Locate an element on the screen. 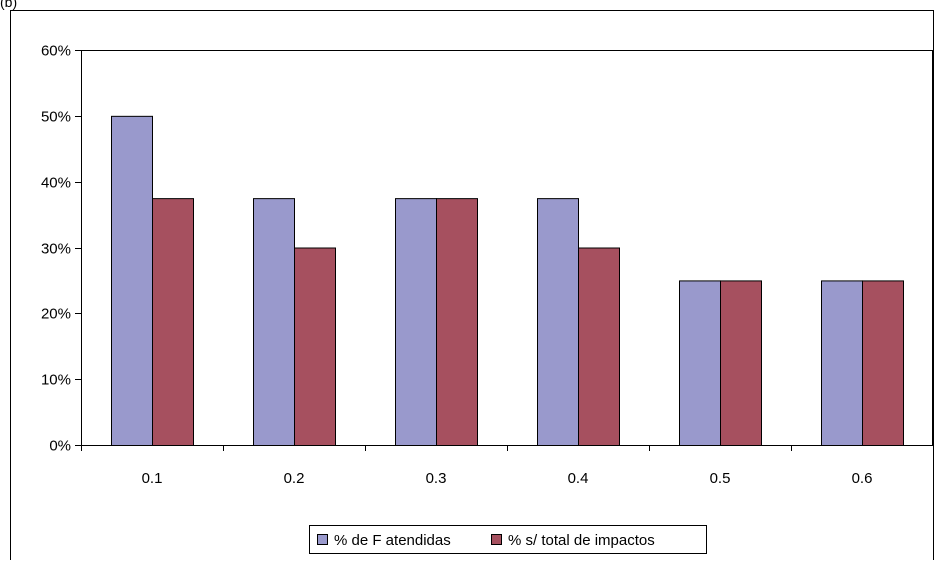 The image size is (935, 565). y-tick-label: 0% is located at coordinates (60, 446).